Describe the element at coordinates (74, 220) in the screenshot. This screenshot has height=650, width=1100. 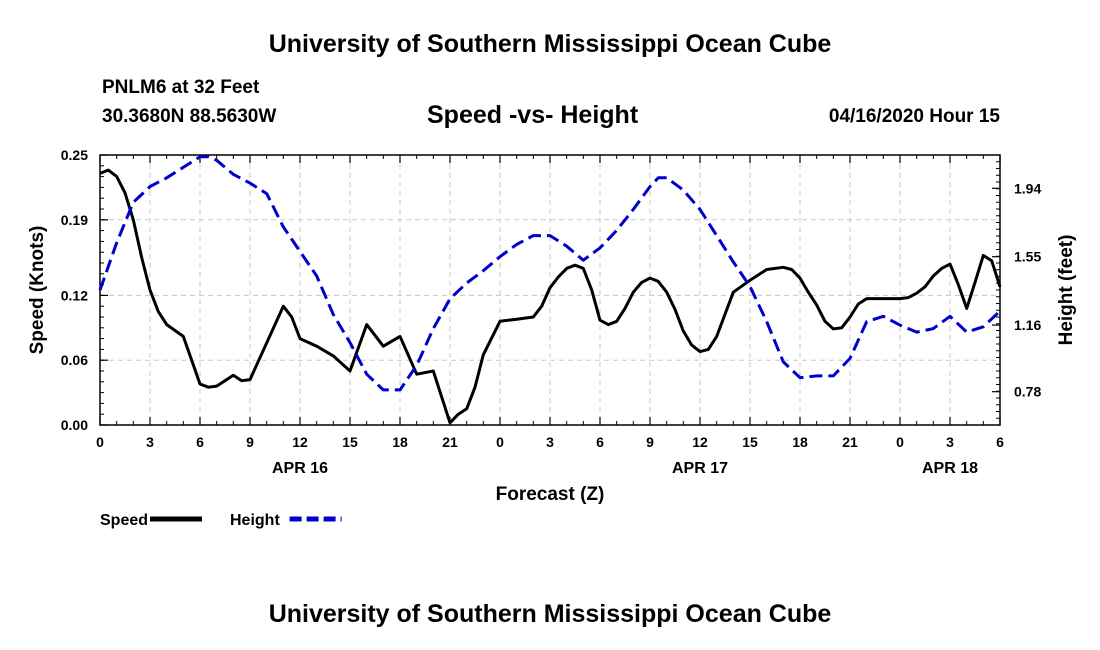
I see `y-left-tick-label: 0.19` at that location.